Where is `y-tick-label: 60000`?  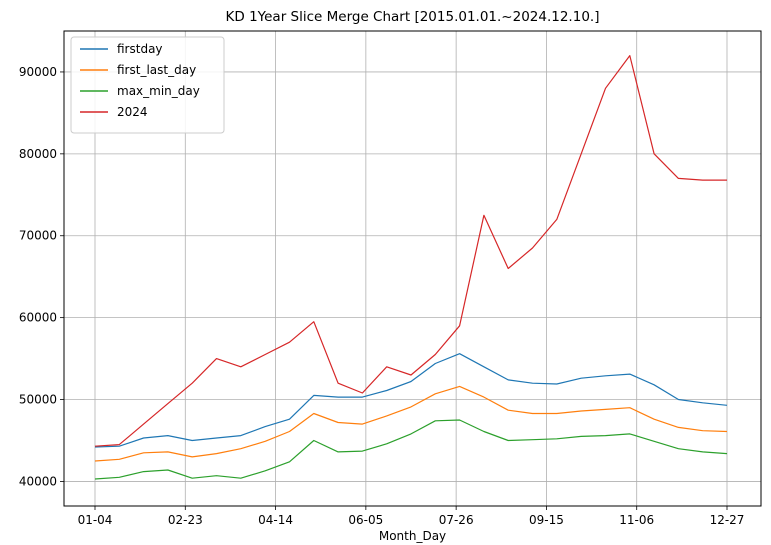 y-tick-label: 60000 is located at coordinates (38, 318).